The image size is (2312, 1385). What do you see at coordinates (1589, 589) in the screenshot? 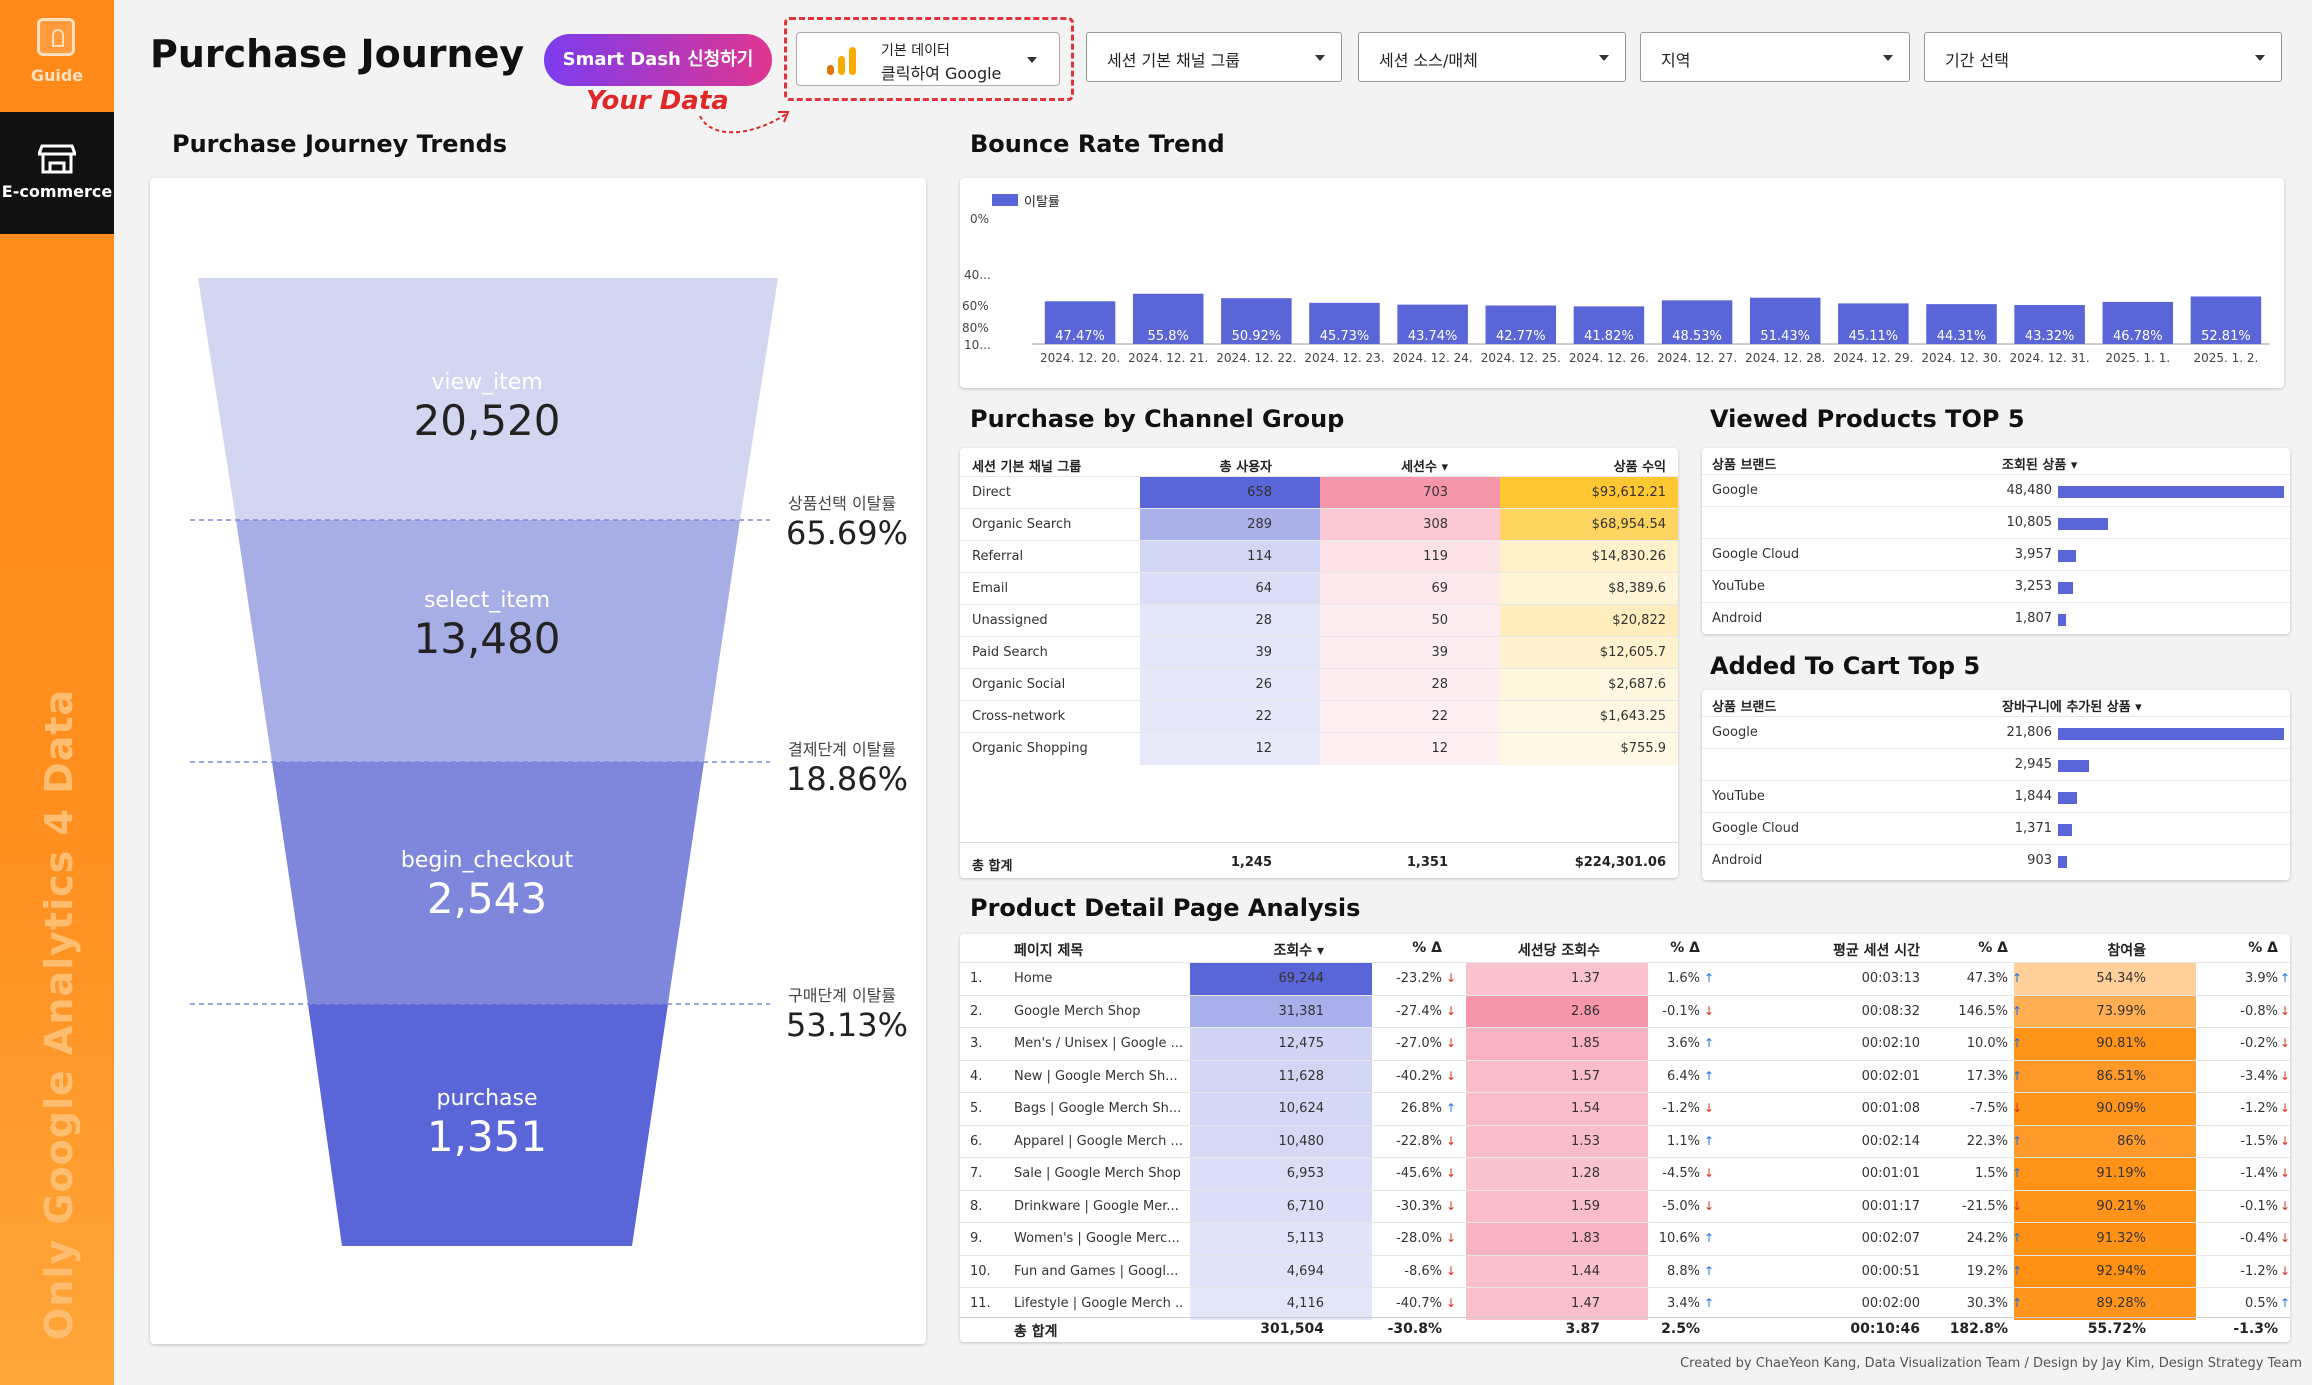
I see `revenue-heat-cell` at bounding box center [1589, 589].